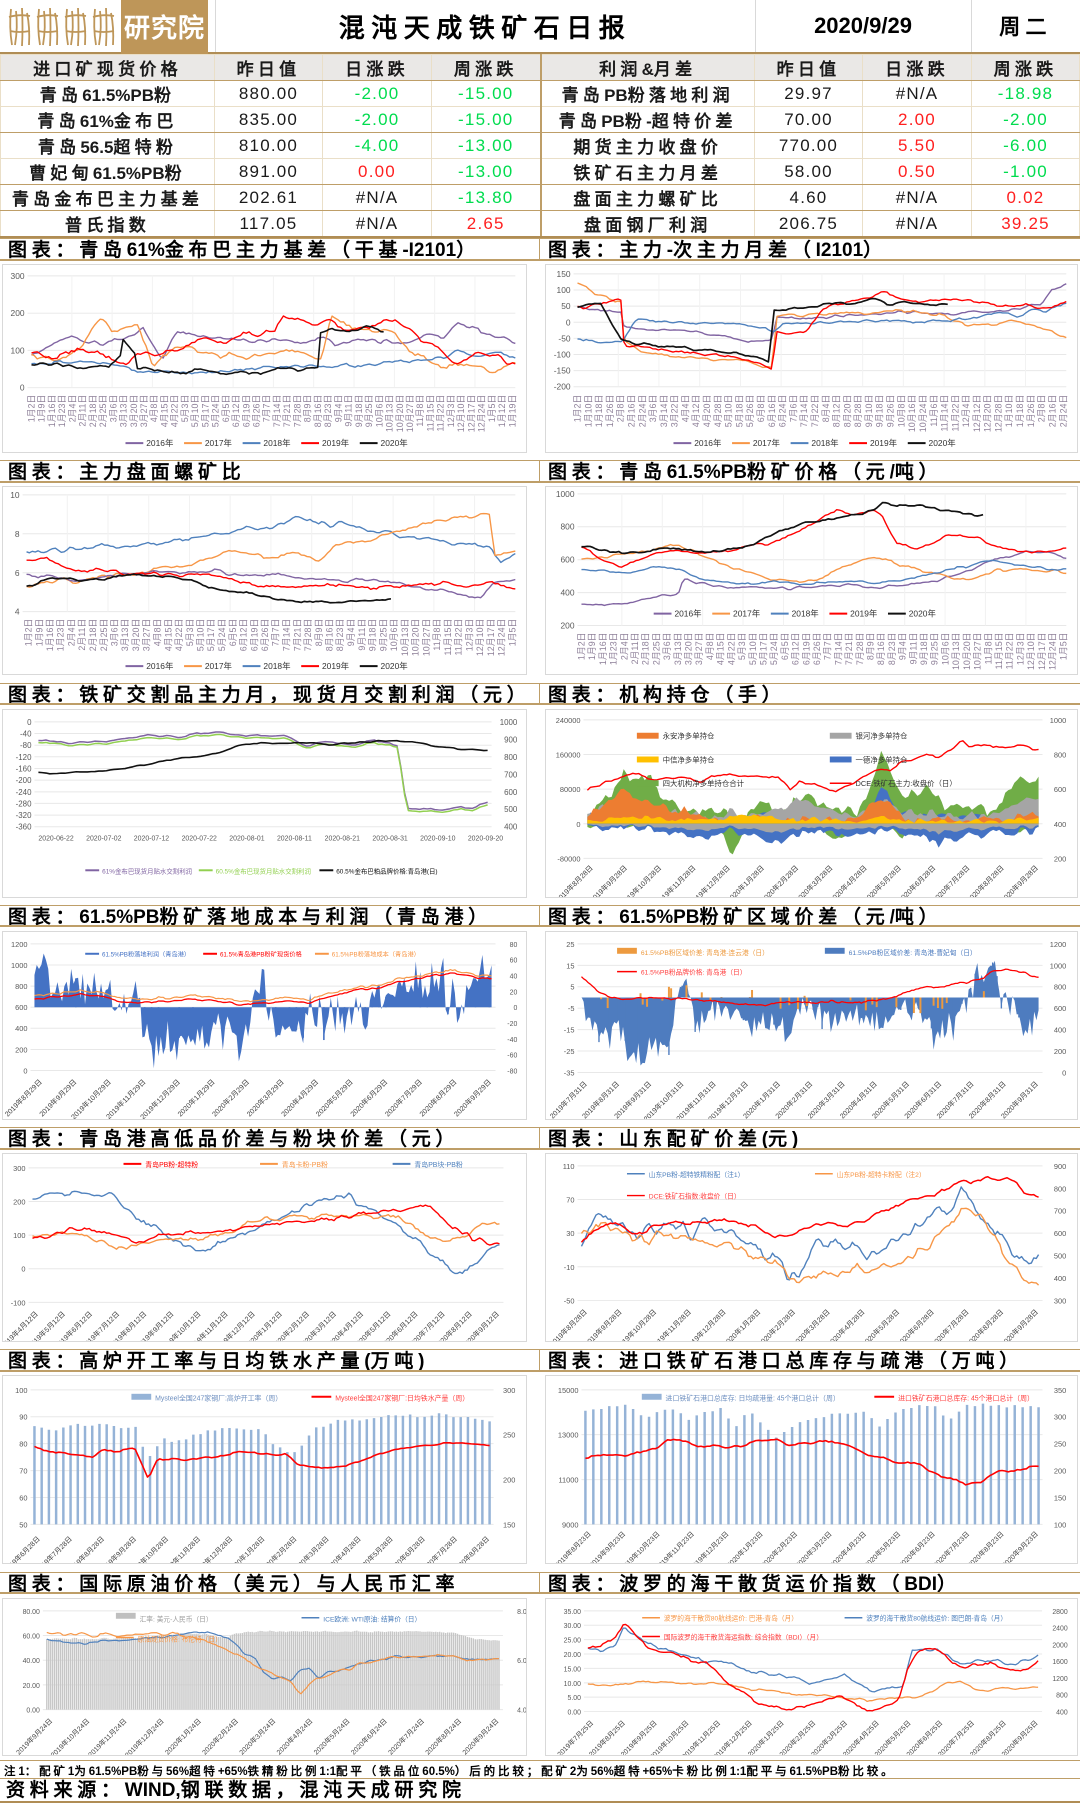  Describe the element at coordinates (257, 411) in the screenshot. I see `svg-text: 6月26日` at that location.